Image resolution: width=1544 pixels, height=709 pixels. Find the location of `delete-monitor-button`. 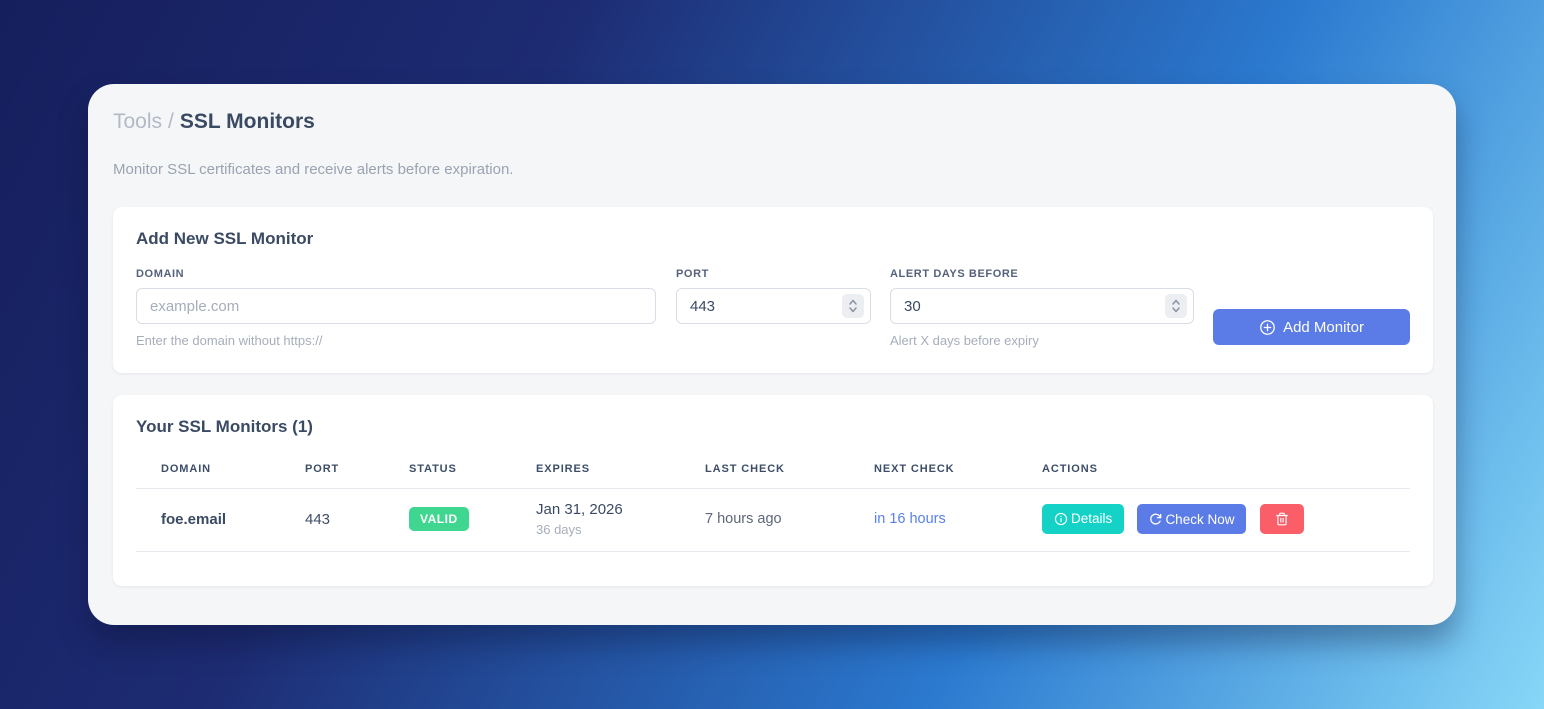

delete-monitor-button is located at coordinates (1281, 518).